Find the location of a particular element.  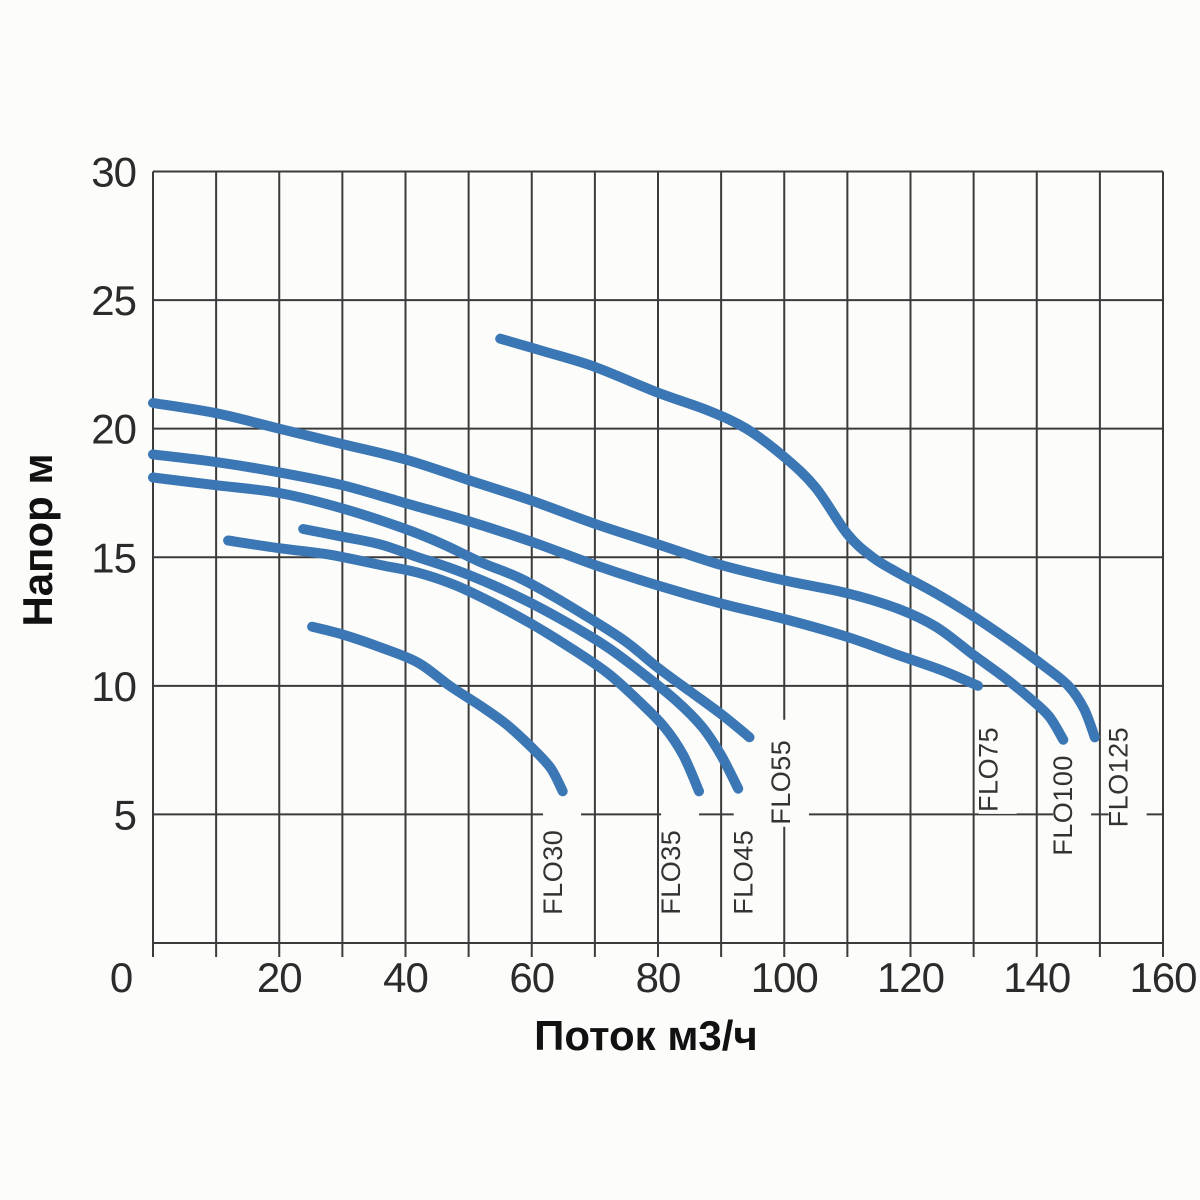

y-tick-label-25: 25 is located at coordinates (113, 300).